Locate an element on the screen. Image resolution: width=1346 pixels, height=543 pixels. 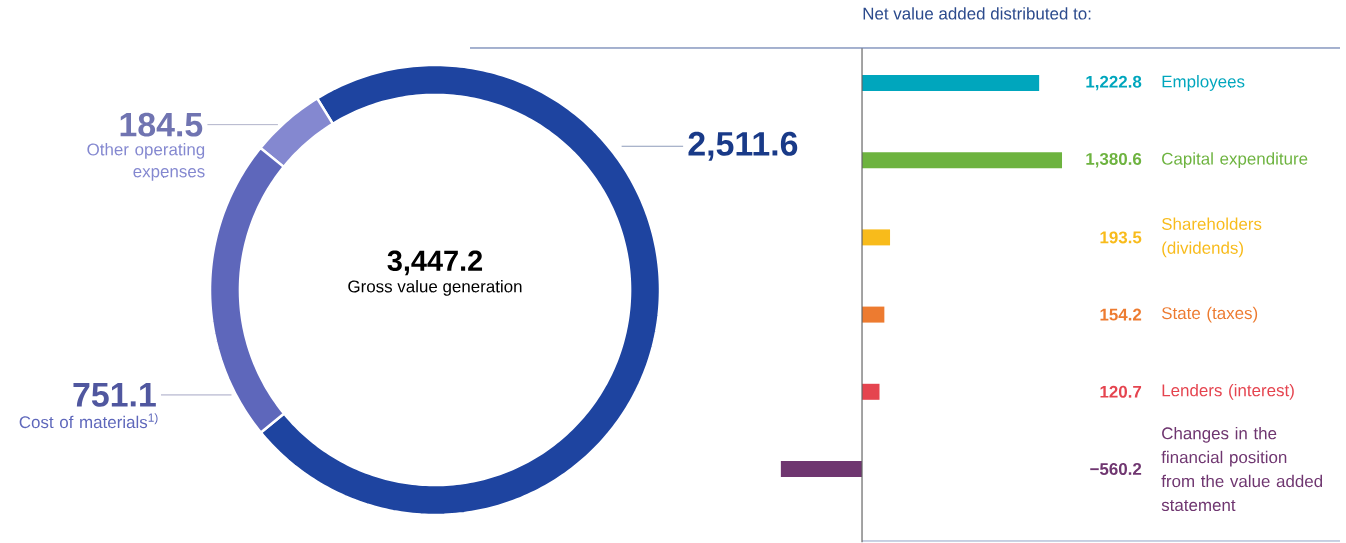
data-label: 120.7 is located at coordinates (1121, 391).